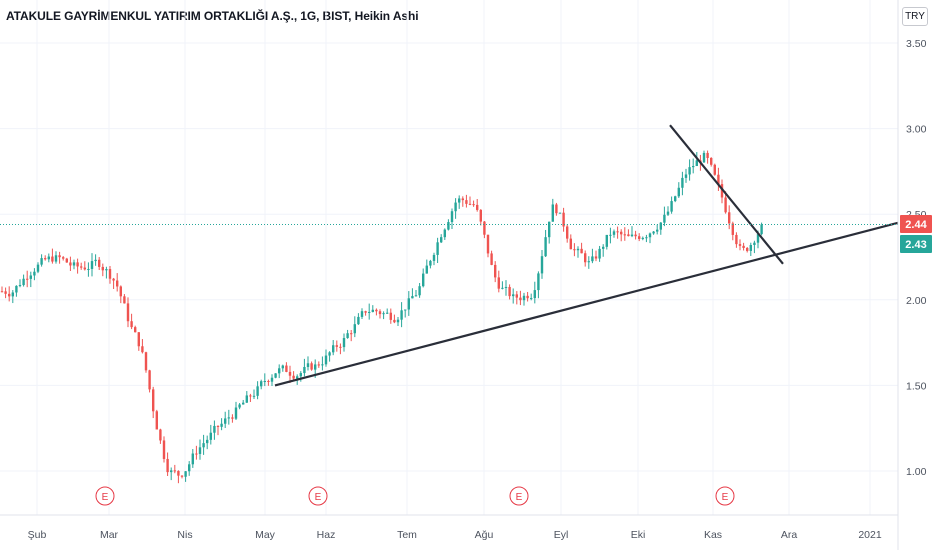  I want to click on y-tick-label: 2.00, so click(916, 301).